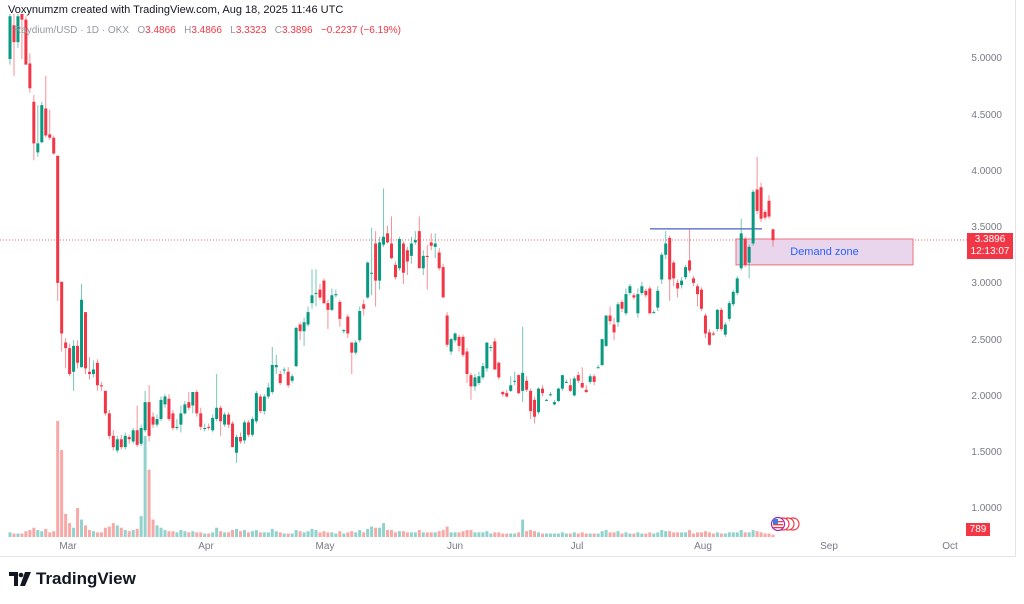 The image size is (1024, 604). I want to click on change-value: −0.2237 (−6.19%), so click(360, 30).